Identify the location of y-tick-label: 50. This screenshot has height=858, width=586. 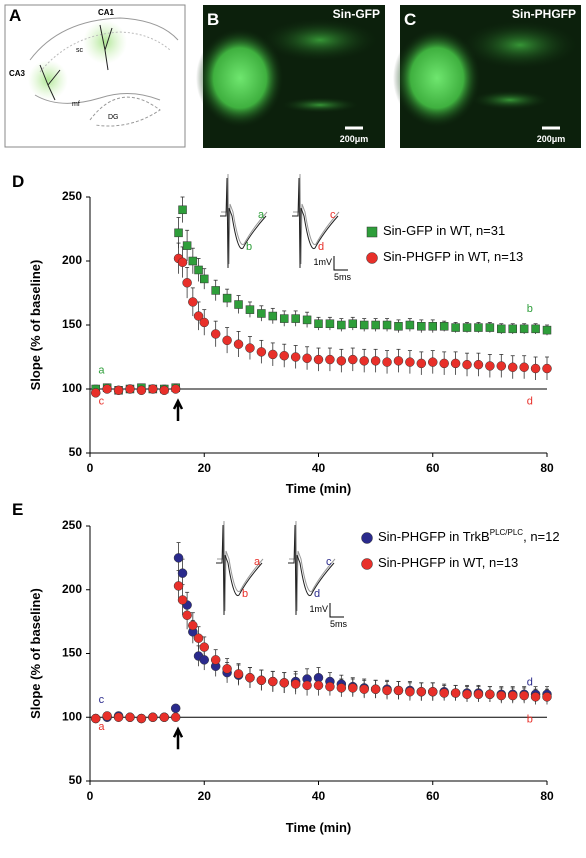
(76, 780).